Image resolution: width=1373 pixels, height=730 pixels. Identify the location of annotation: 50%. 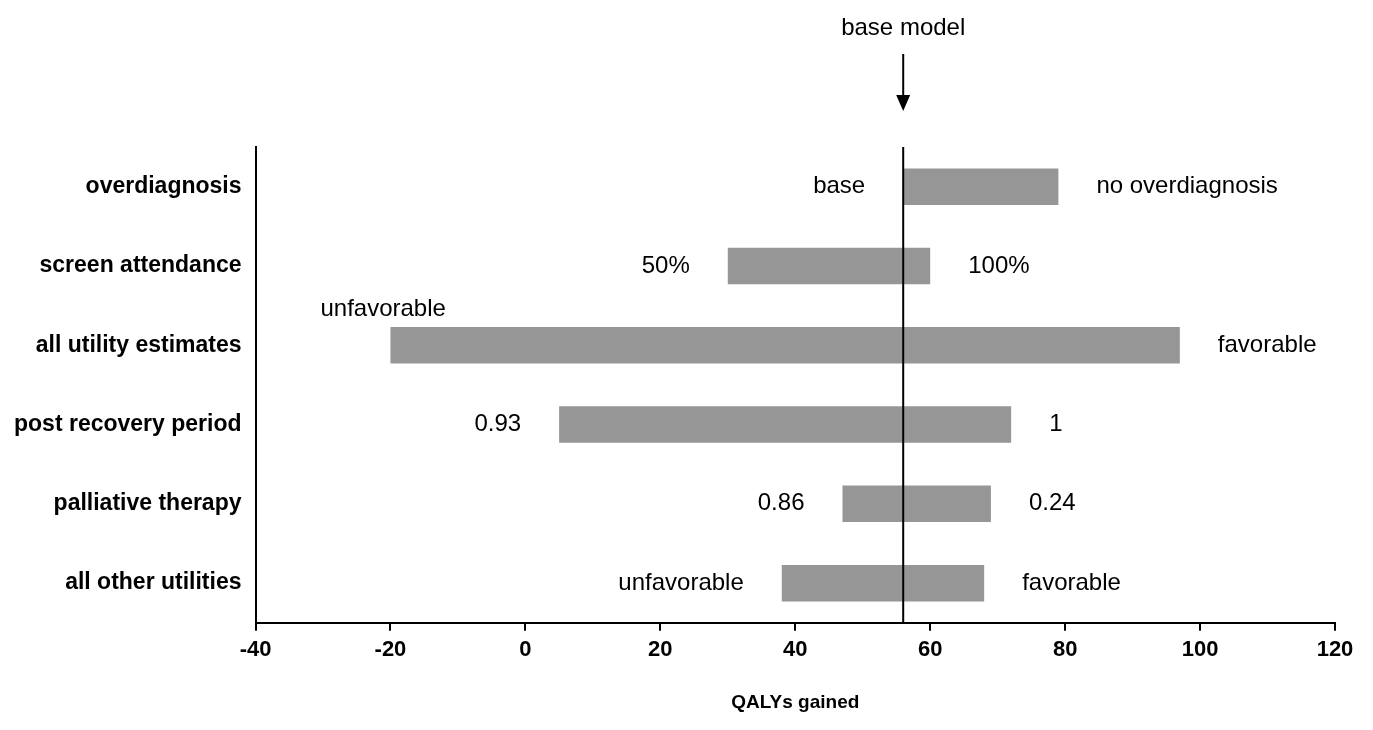
(665, 264).